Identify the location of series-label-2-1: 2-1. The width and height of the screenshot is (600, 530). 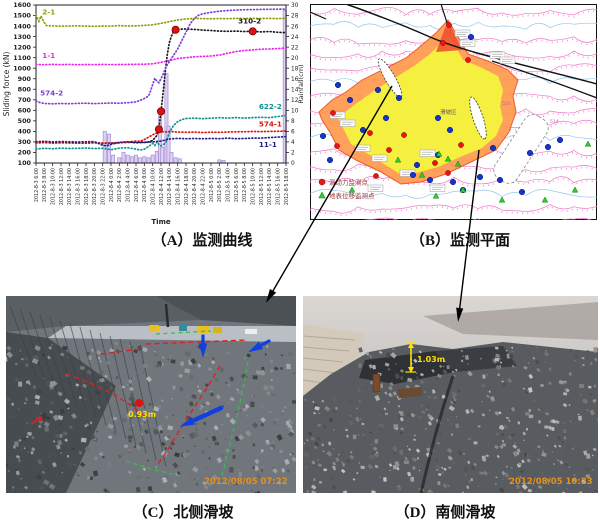
(48, 11).